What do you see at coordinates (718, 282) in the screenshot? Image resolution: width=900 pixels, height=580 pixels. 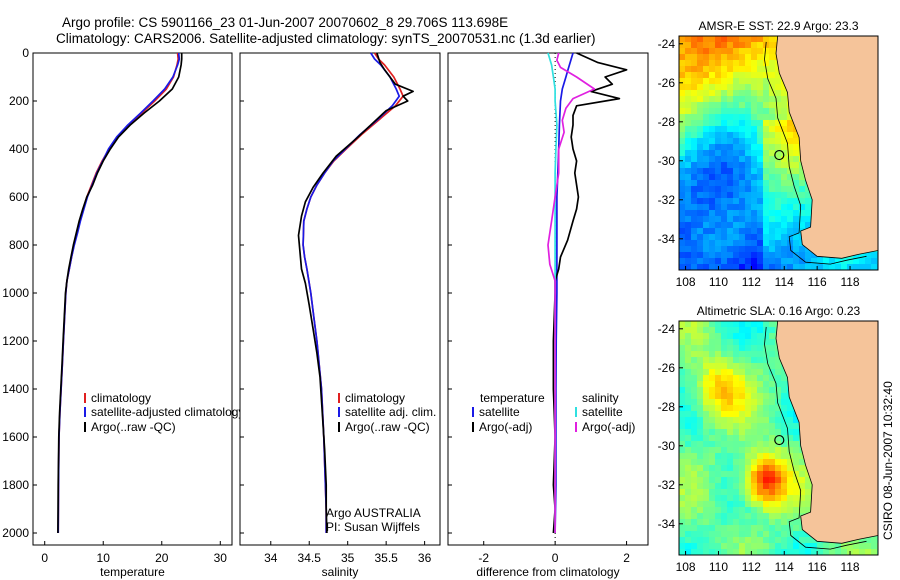 I see `map-x-tick-label: 110` at bounding box center [718, 282].